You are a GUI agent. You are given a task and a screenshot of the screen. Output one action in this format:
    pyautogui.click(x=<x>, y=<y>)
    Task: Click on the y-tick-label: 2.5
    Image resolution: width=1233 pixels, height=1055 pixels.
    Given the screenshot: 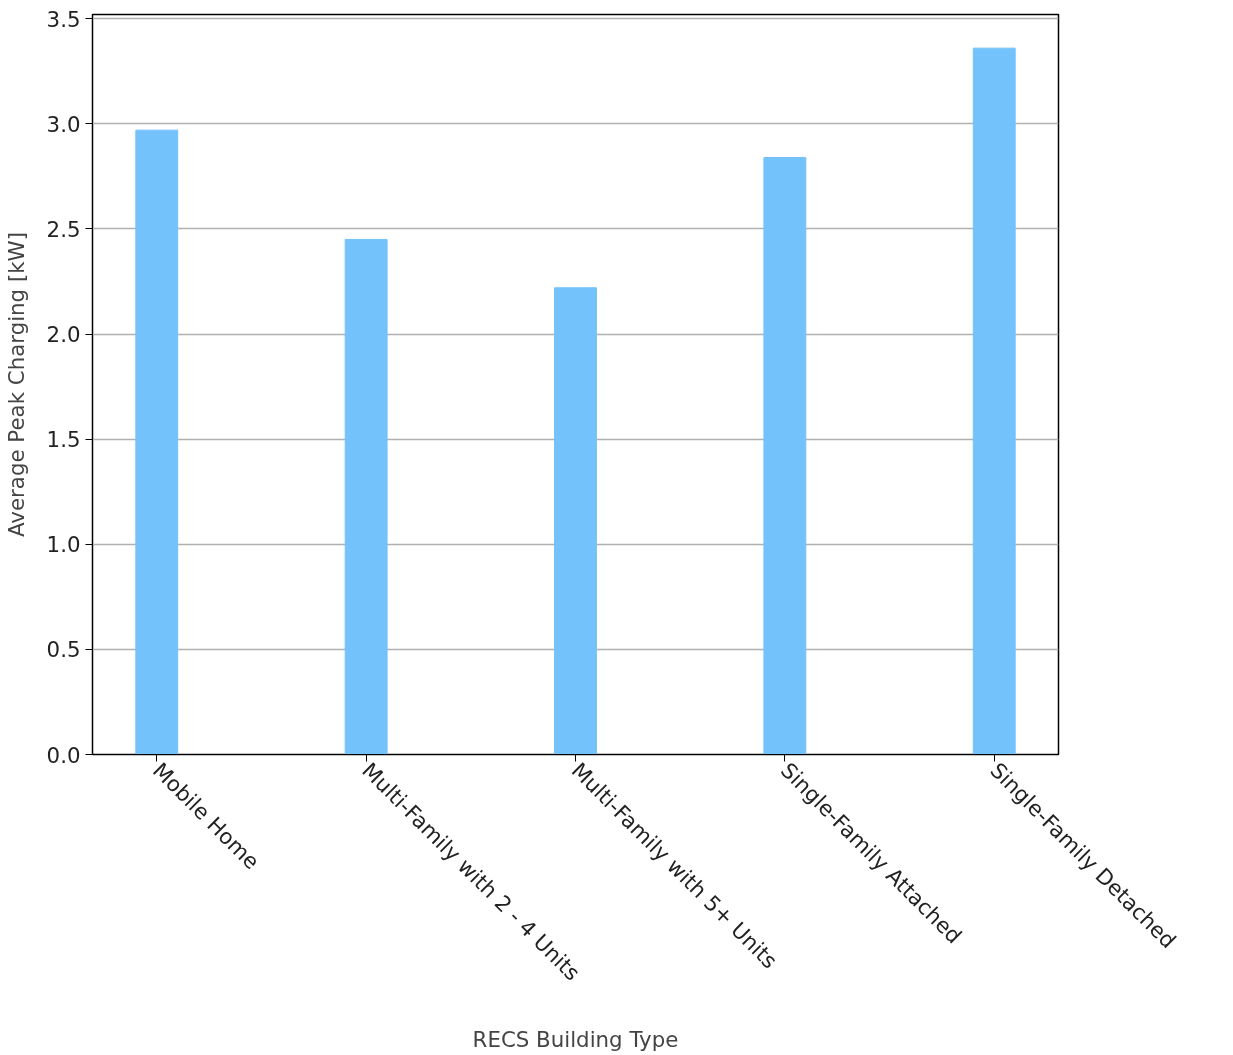 What is the action you would take?
    pyautogui.click(x=63, y=229)
    